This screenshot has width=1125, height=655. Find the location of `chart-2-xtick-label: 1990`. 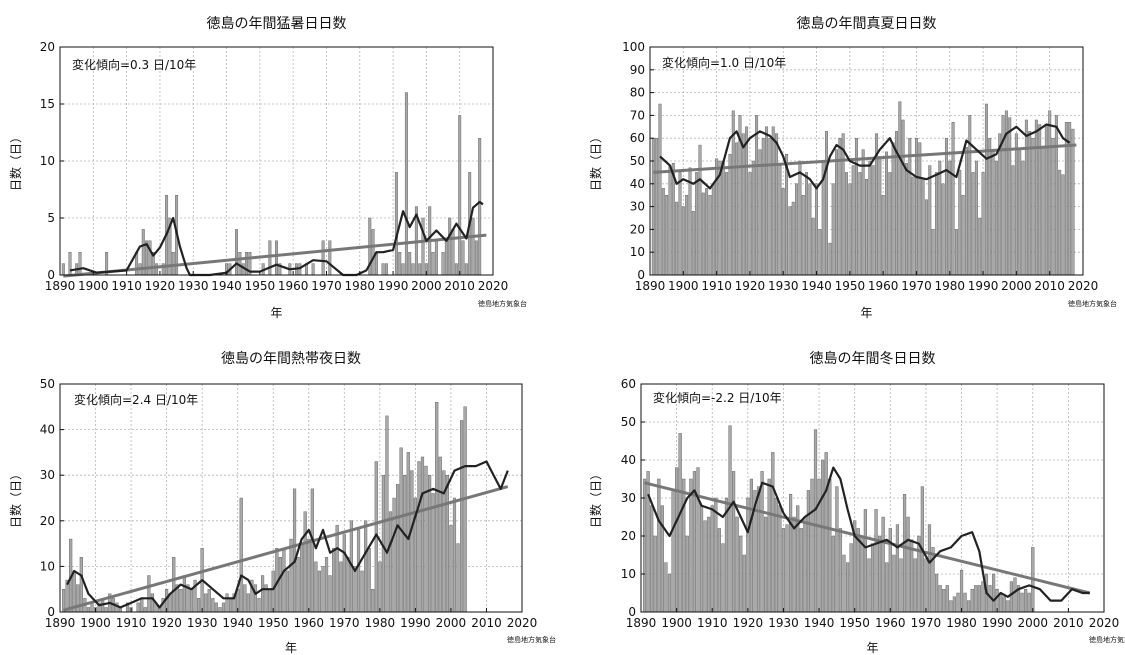

chart-2-xtick-label: 1990 is located at coordinates (415, 623).